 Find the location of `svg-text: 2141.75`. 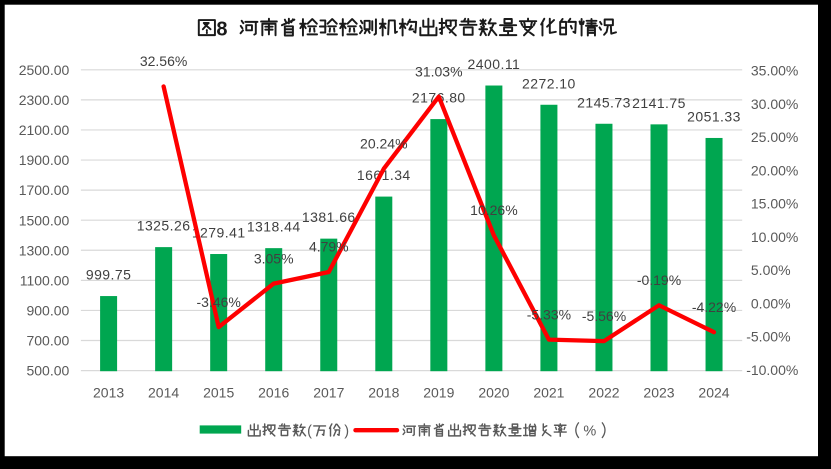

svg-text: 2141.75 is located at coordinates (659, 103).